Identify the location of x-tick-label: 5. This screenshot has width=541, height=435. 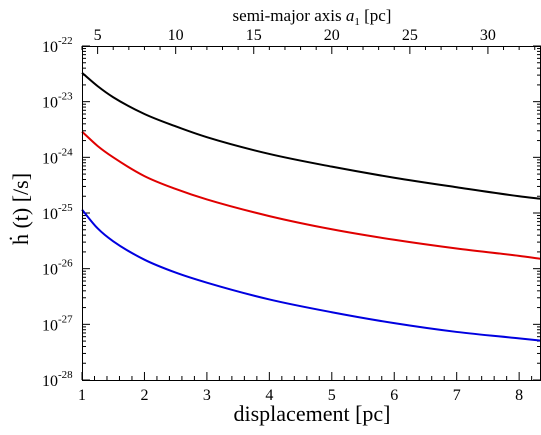
(332, 395).